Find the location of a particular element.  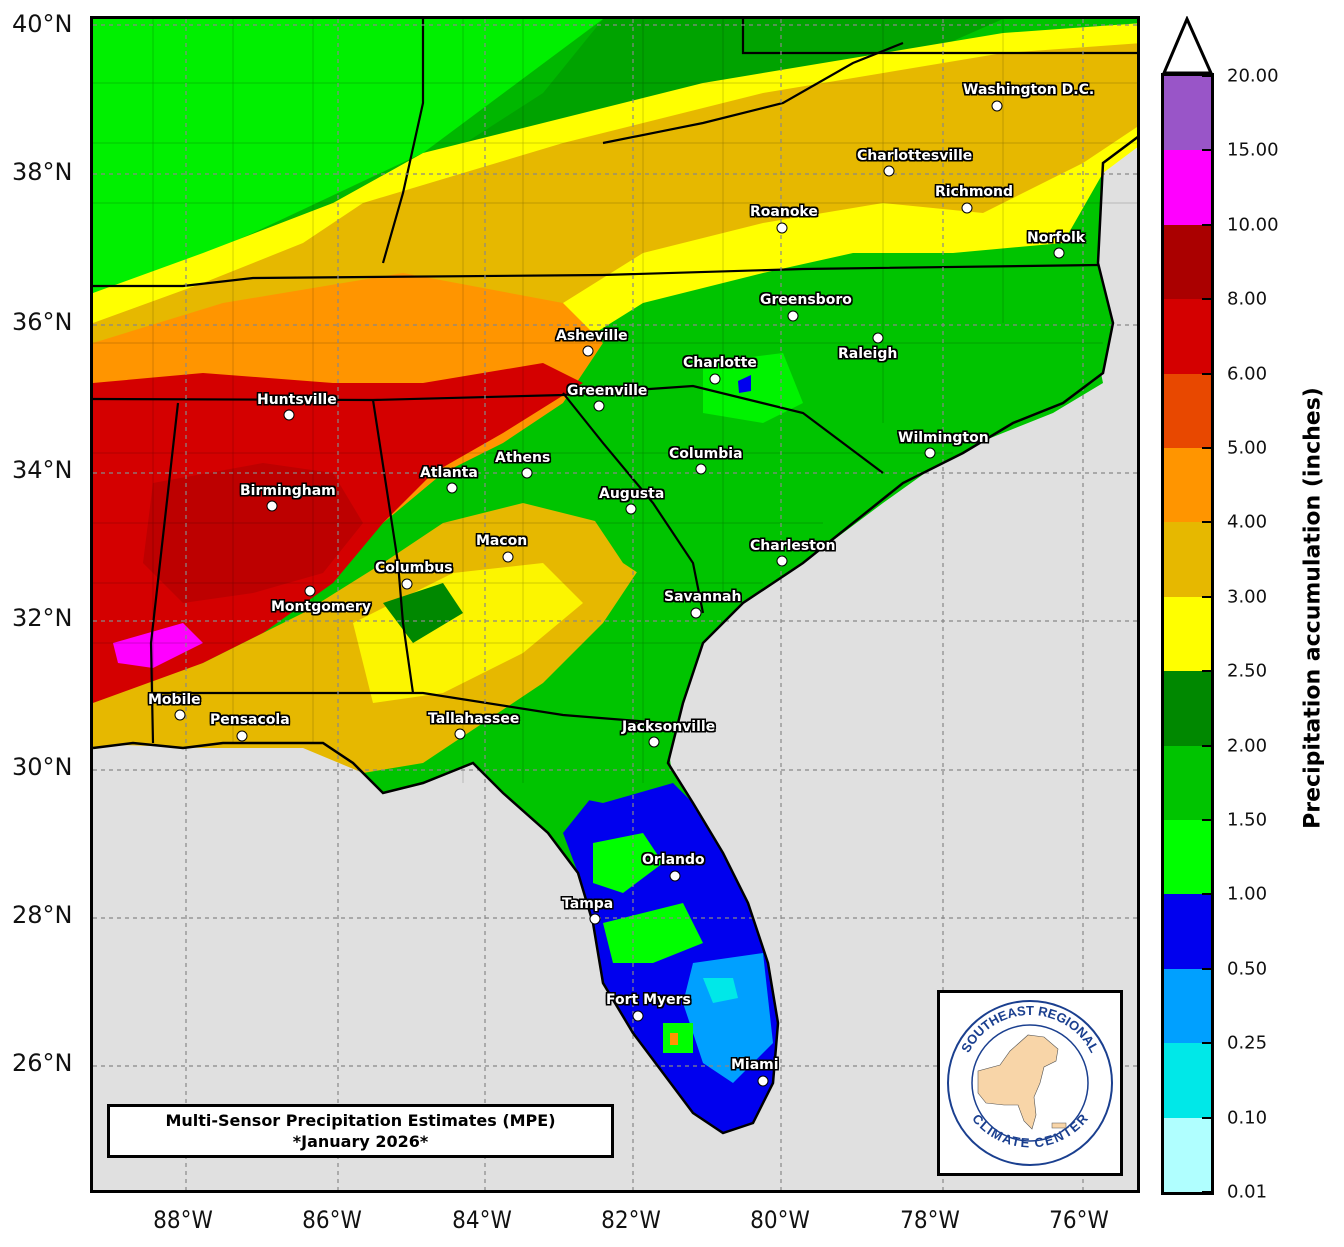

colorbar-tick-label: 20.00 is located at coordinates (1253, 76).